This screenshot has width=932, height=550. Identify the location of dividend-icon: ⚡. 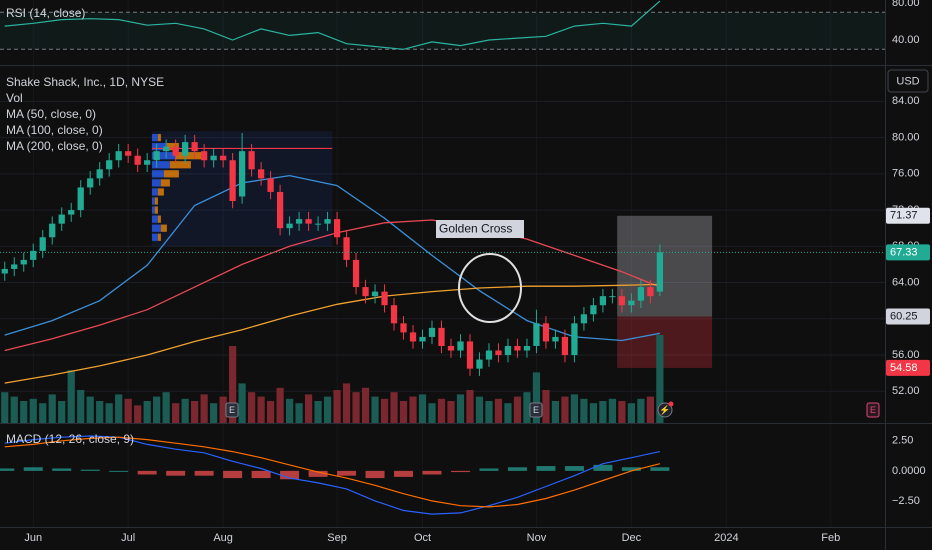
(665, 409).